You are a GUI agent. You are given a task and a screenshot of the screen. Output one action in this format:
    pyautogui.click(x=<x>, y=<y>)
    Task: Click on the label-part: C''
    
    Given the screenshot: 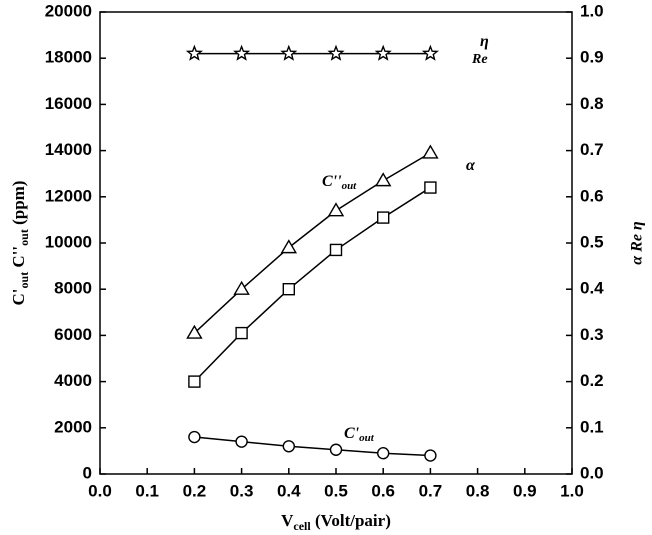 What is the action you would take?
    pyautogui.click(x=18, y=259)
    